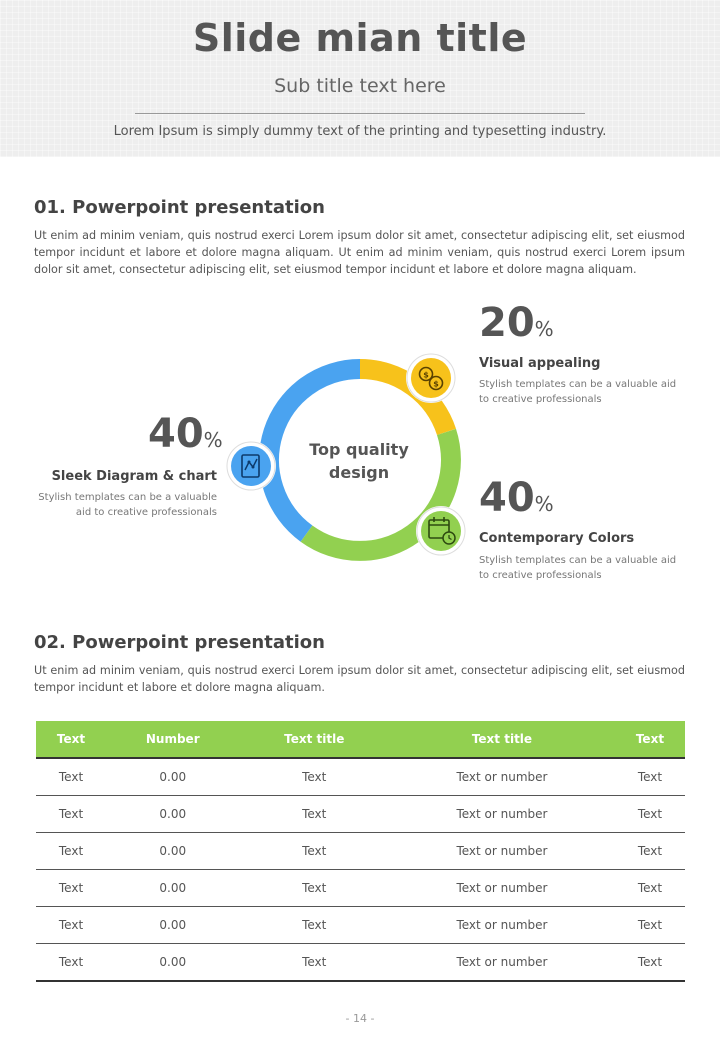  I want to click on feature-left-percentage: 40%, so click(185, 437).